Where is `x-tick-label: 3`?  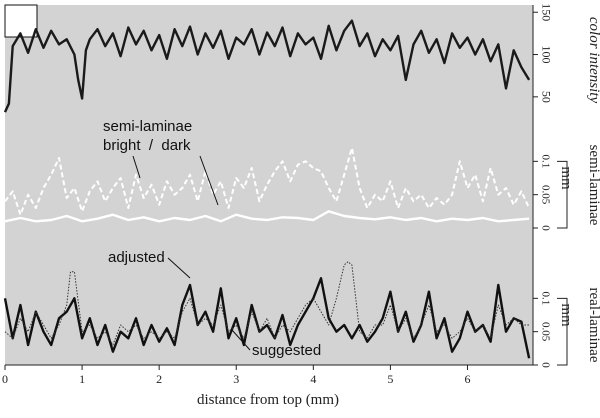
x-tick-label: 3 is located at coordinates (236, 379).